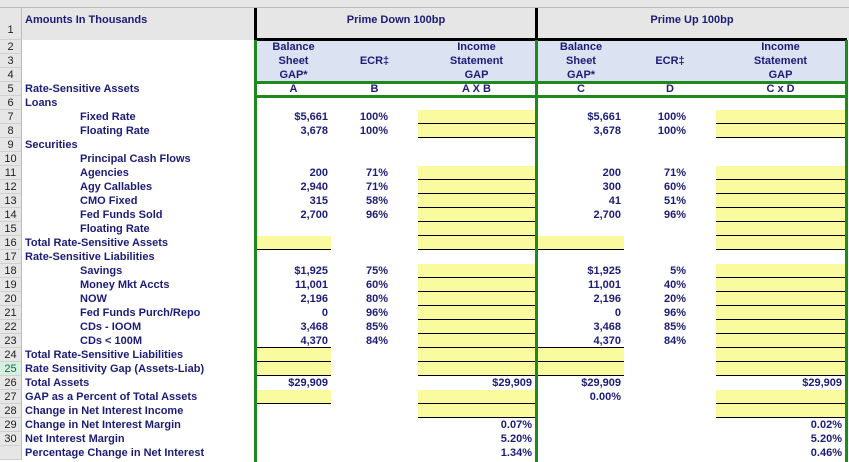 The height and width of the screenshot is (462, 849). Describe the element at coordinates (135, 159) in the screenshot. I see `row-label: Principal Cash Flows` at that location.